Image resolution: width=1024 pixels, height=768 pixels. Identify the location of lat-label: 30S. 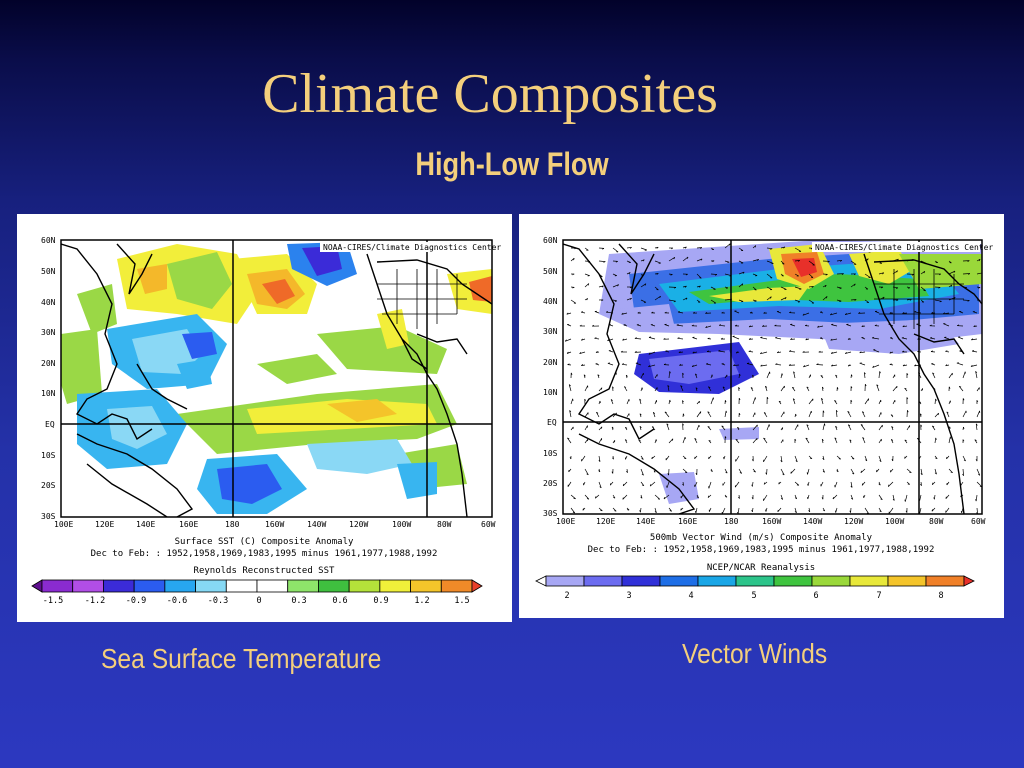
(48, 516).